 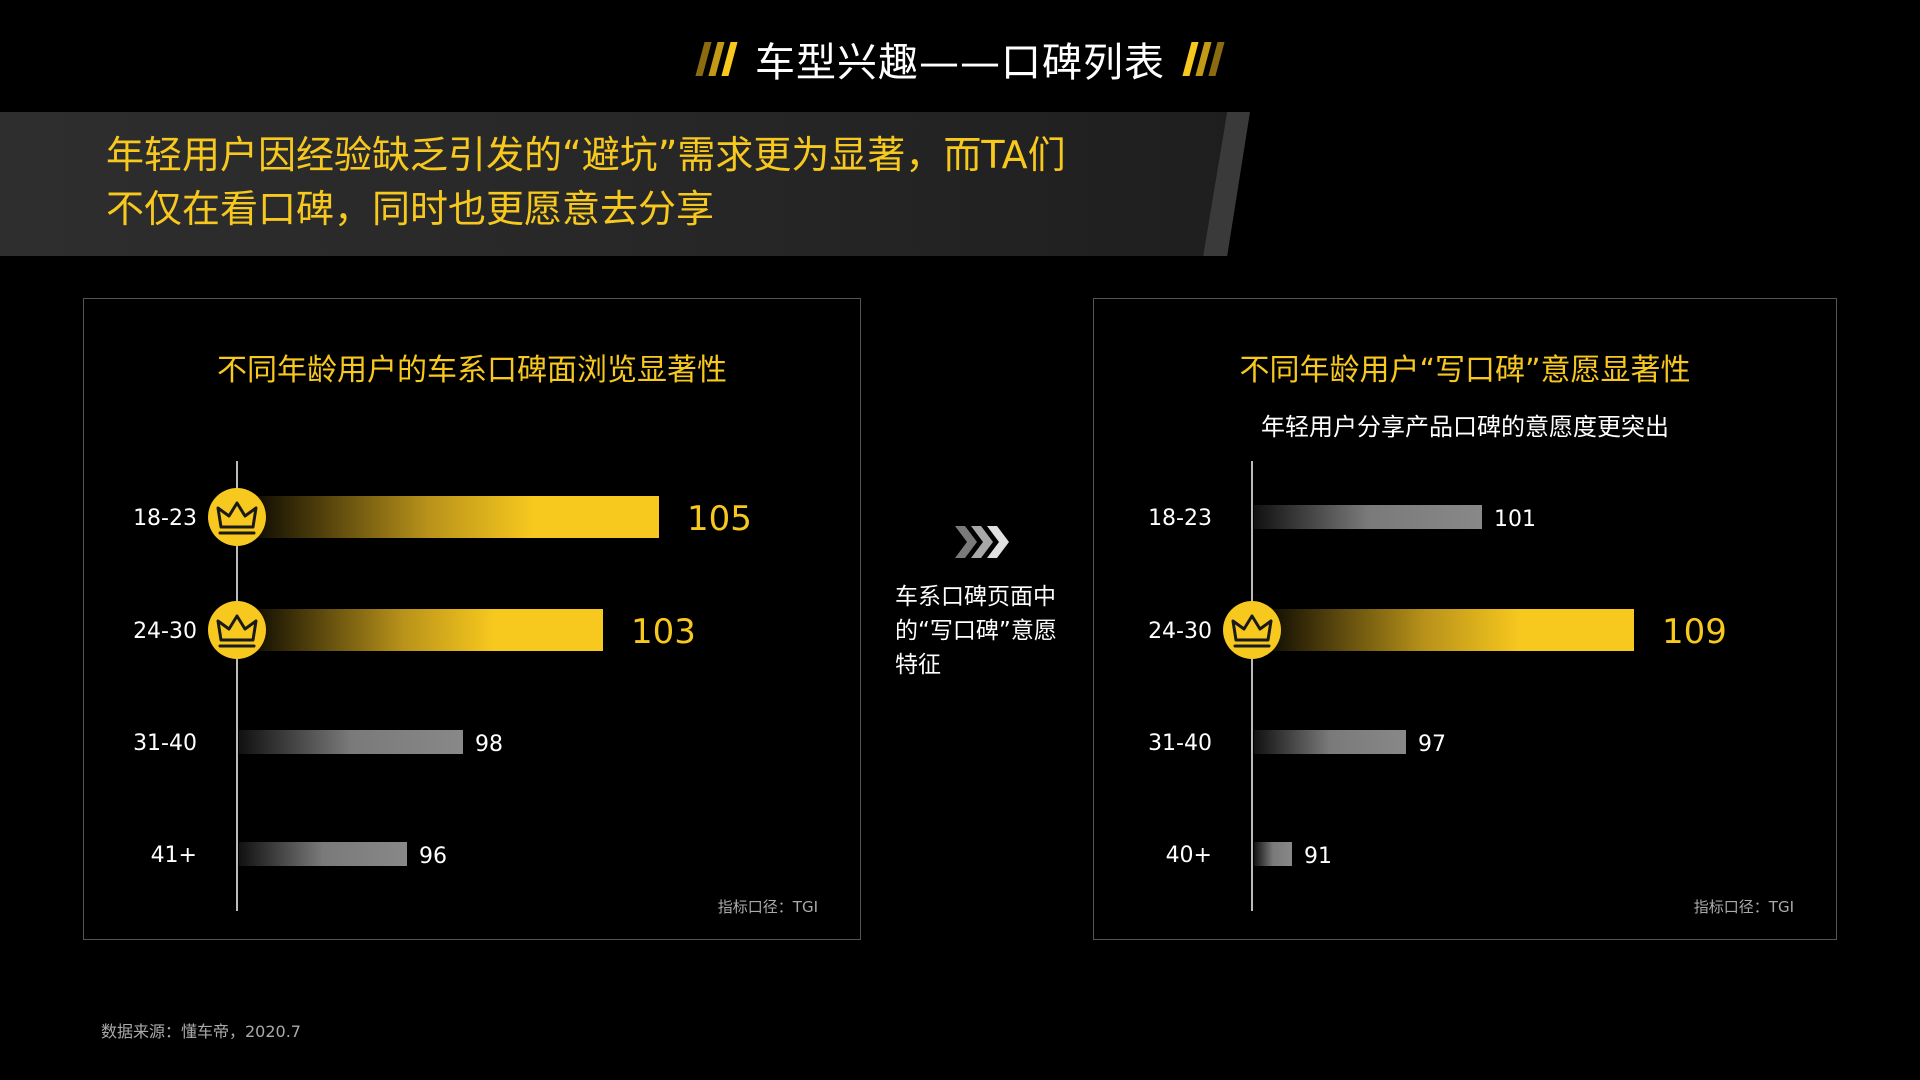 I want to click on value-label: 103, so click(x=663, y=632).